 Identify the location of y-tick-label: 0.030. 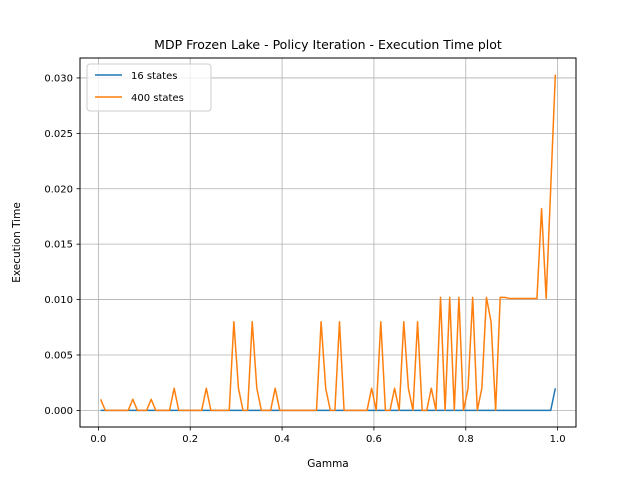
(58, 78).